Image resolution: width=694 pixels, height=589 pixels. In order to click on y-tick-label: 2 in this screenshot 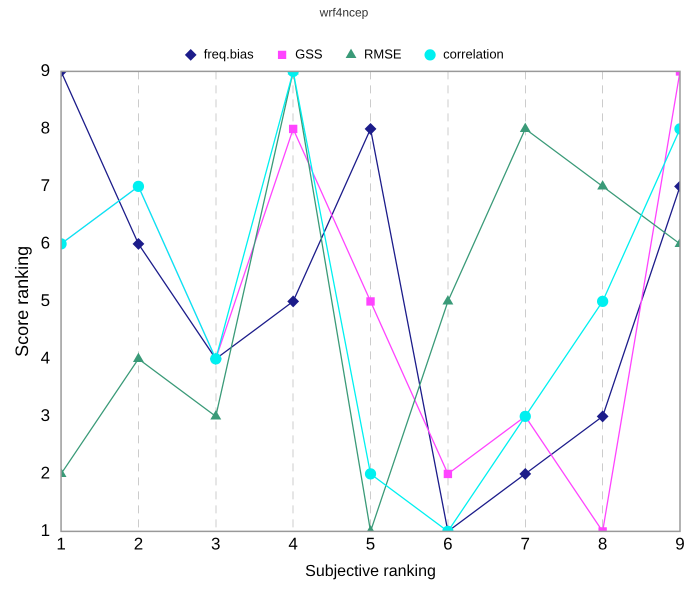, I will do `click(45, 473)`.